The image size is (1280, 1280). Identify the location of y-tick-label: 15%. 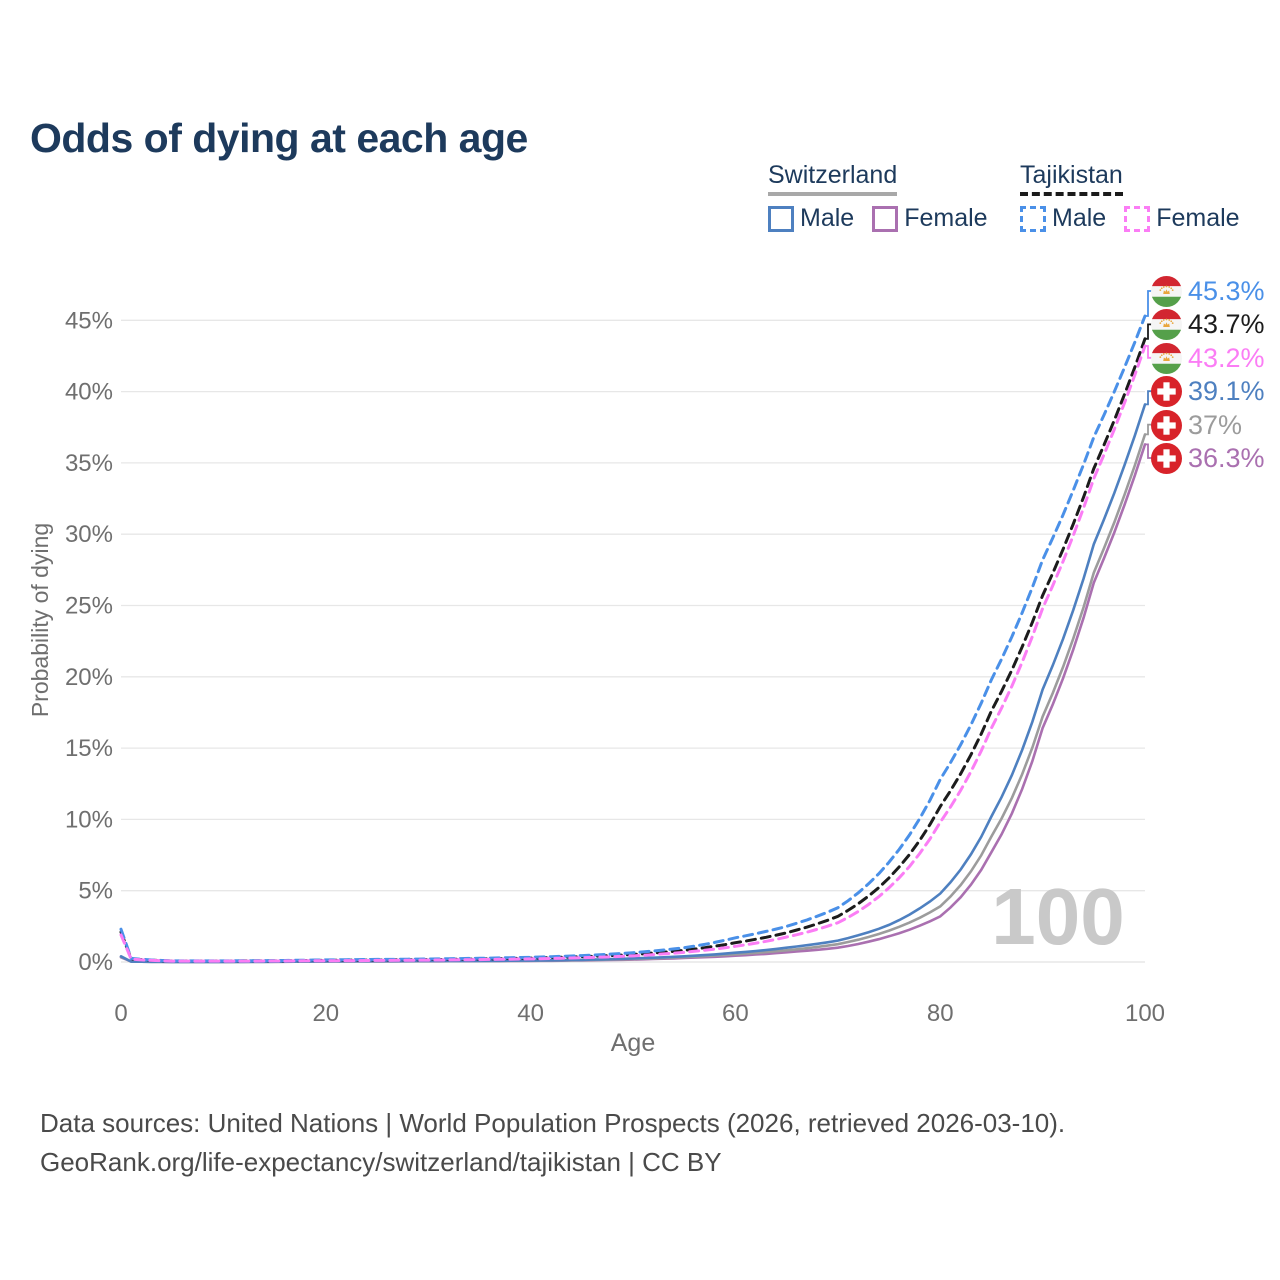
(89, 748).